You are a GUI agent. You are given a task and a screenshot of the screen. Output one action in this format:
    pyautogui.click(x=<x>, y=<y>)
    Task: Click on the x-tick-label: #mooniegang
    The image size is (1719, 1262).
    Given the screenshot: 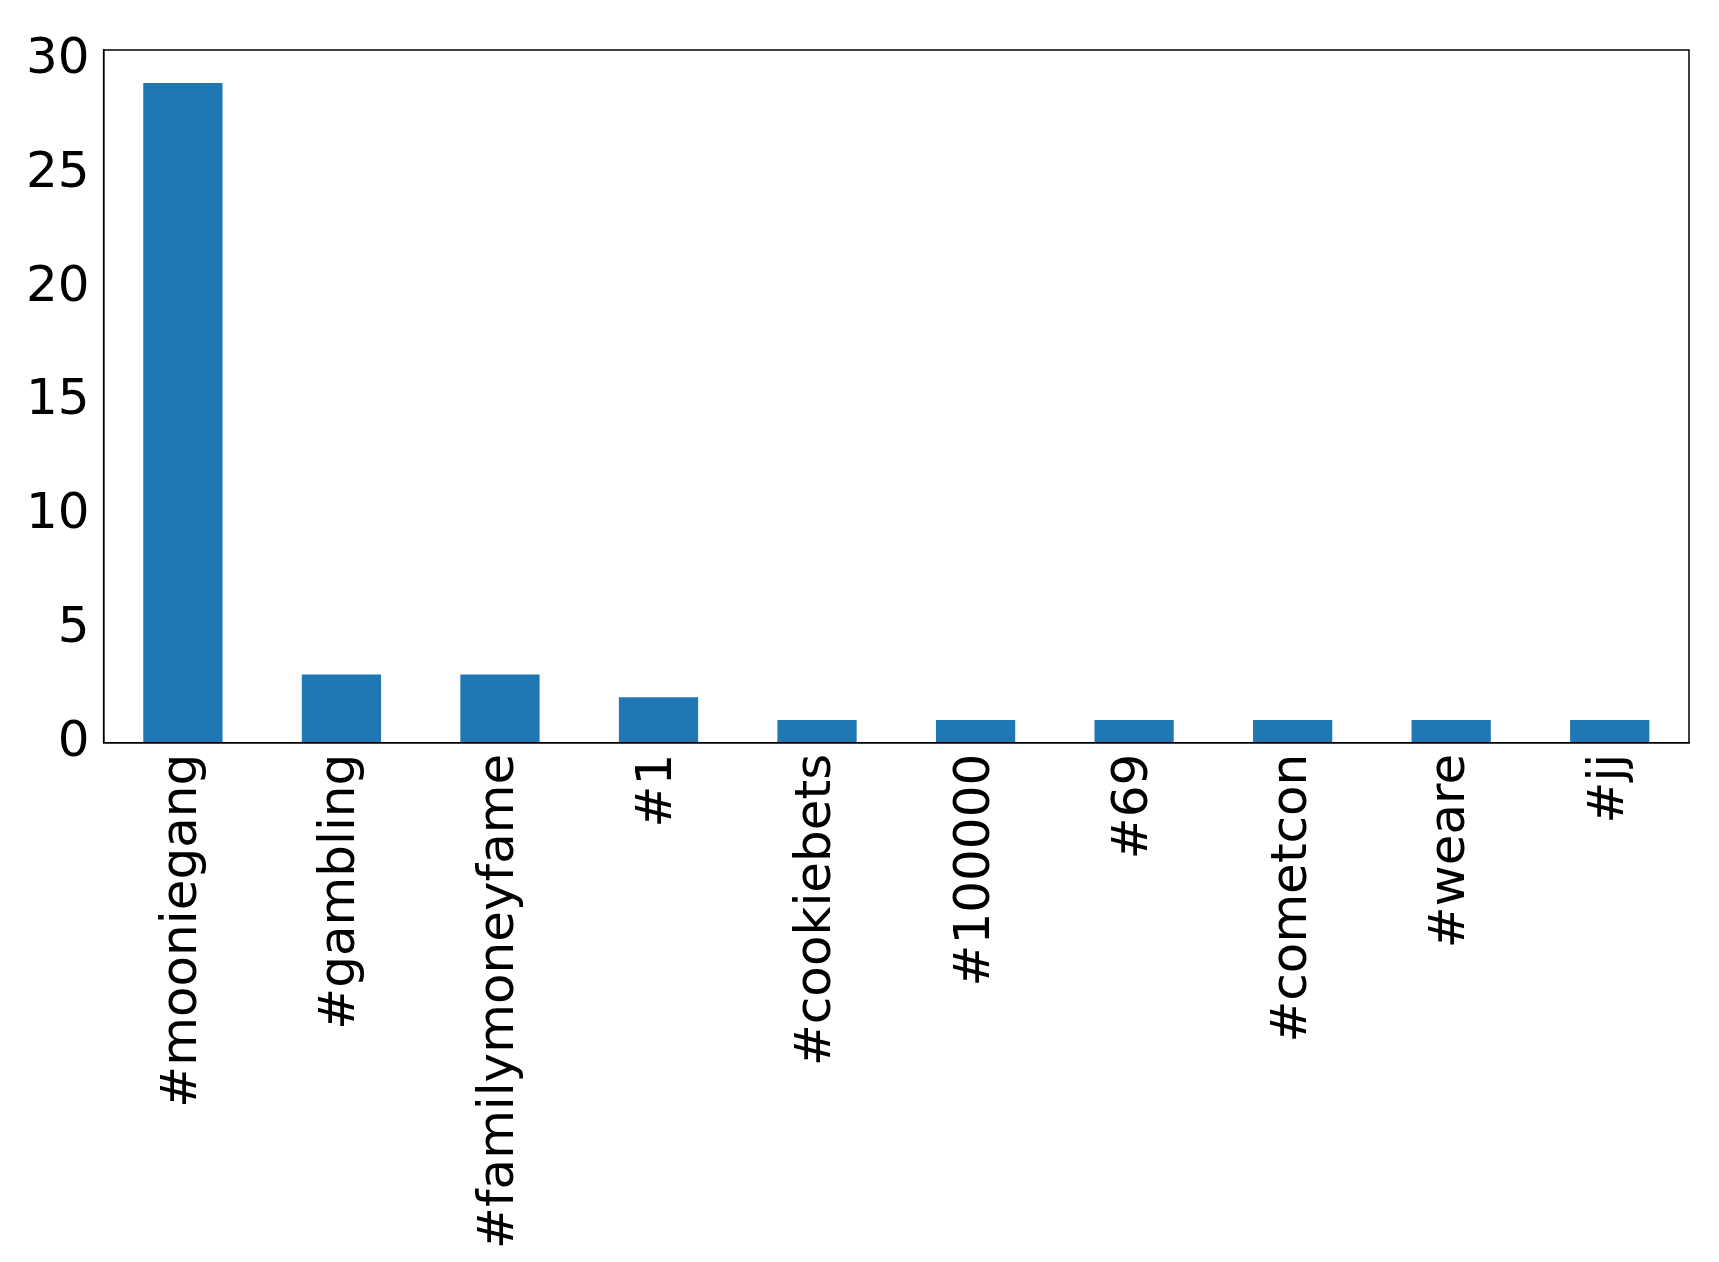 What is the action you would take?
    pyautogui.click(x=178, y=930)
    